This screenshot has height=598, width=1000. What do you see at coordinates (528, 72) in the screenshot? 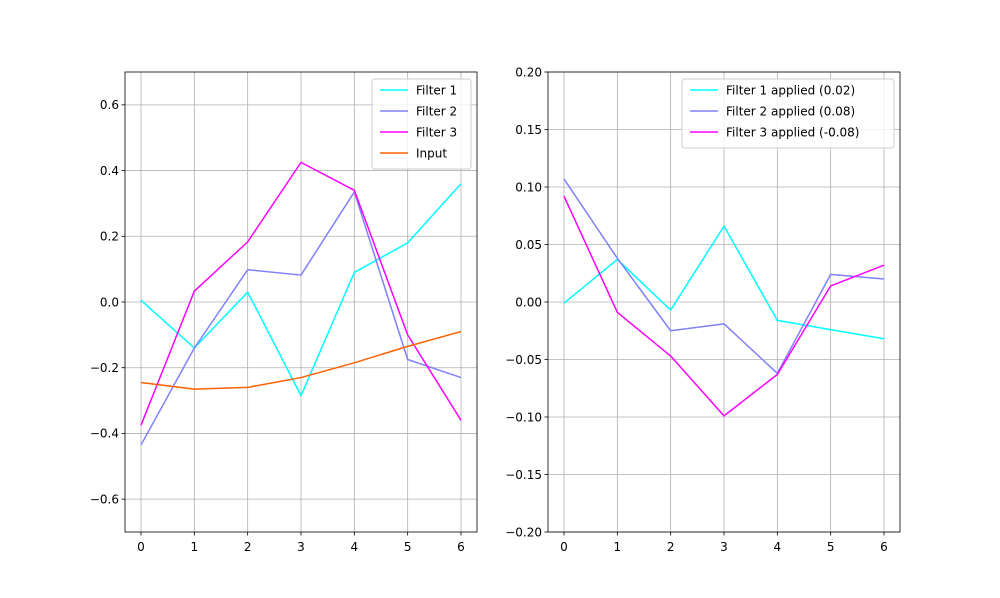
I see `y-tick-label: 0.20` at bounding box center [528, 72].